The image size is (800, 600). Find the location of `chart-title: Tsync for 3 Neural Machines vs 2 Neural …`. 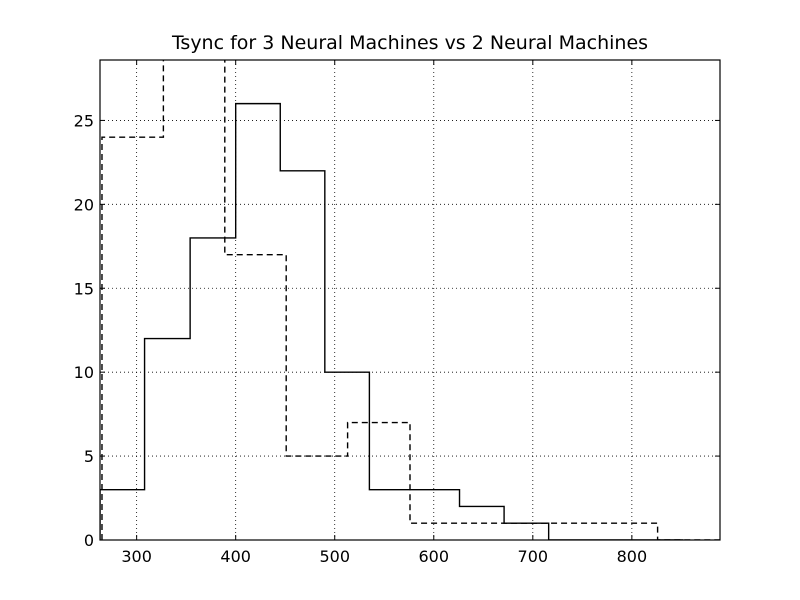

chart-title: Tsync for 3 Neural Machines vs 2 Neural … is located at coordinates (409, 43).